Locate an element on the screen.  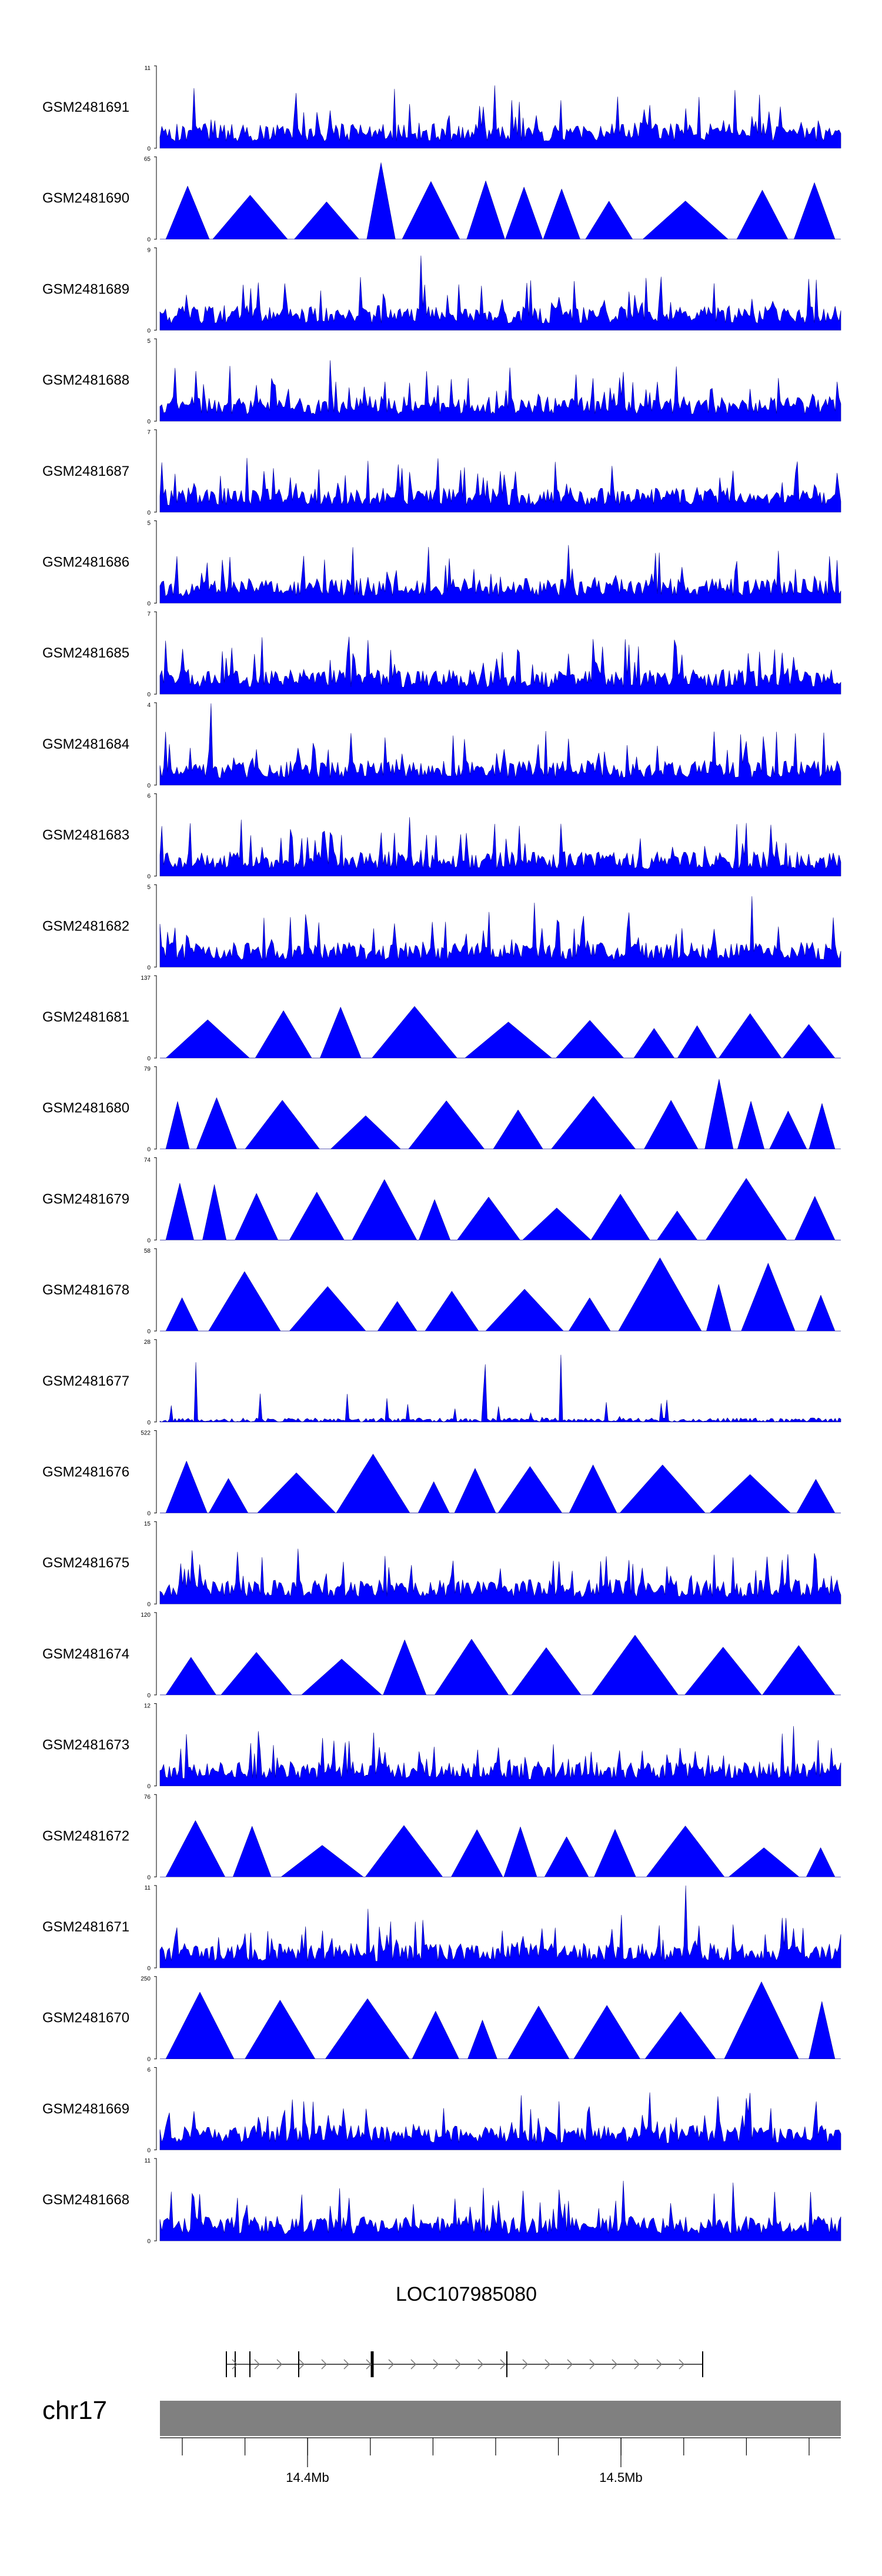
track-label: GSM2481681 is located at coordinates (85, 1017).